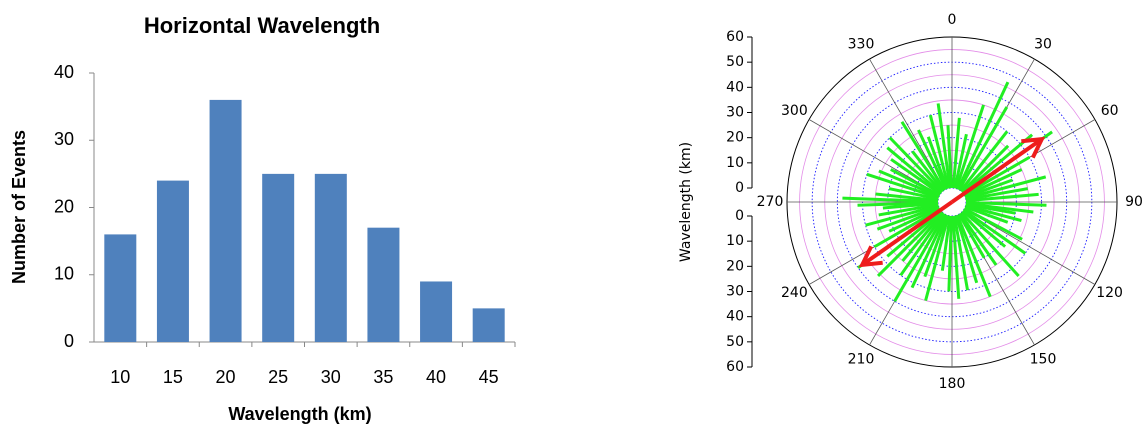  I want to click on y-tick-label: 20, so click(64, 206).